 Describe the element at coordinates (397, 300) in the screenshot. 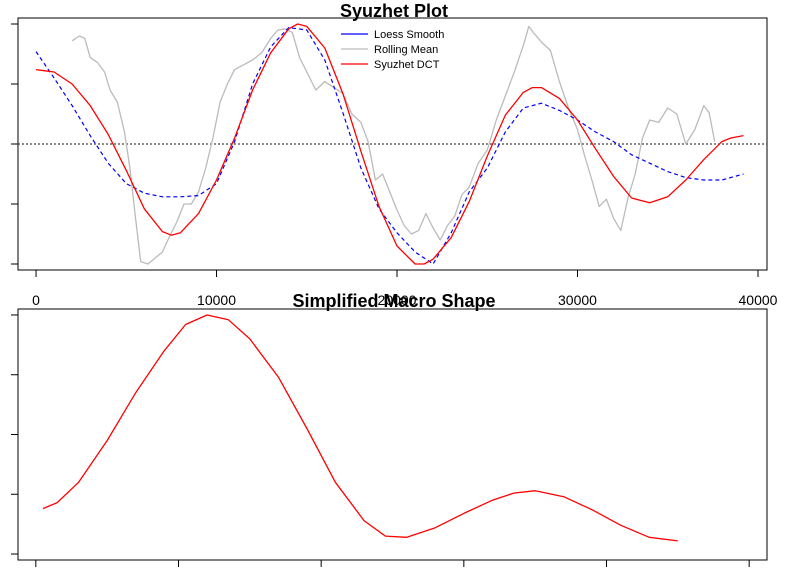

I see `x-tick-label: 20000` at that location.